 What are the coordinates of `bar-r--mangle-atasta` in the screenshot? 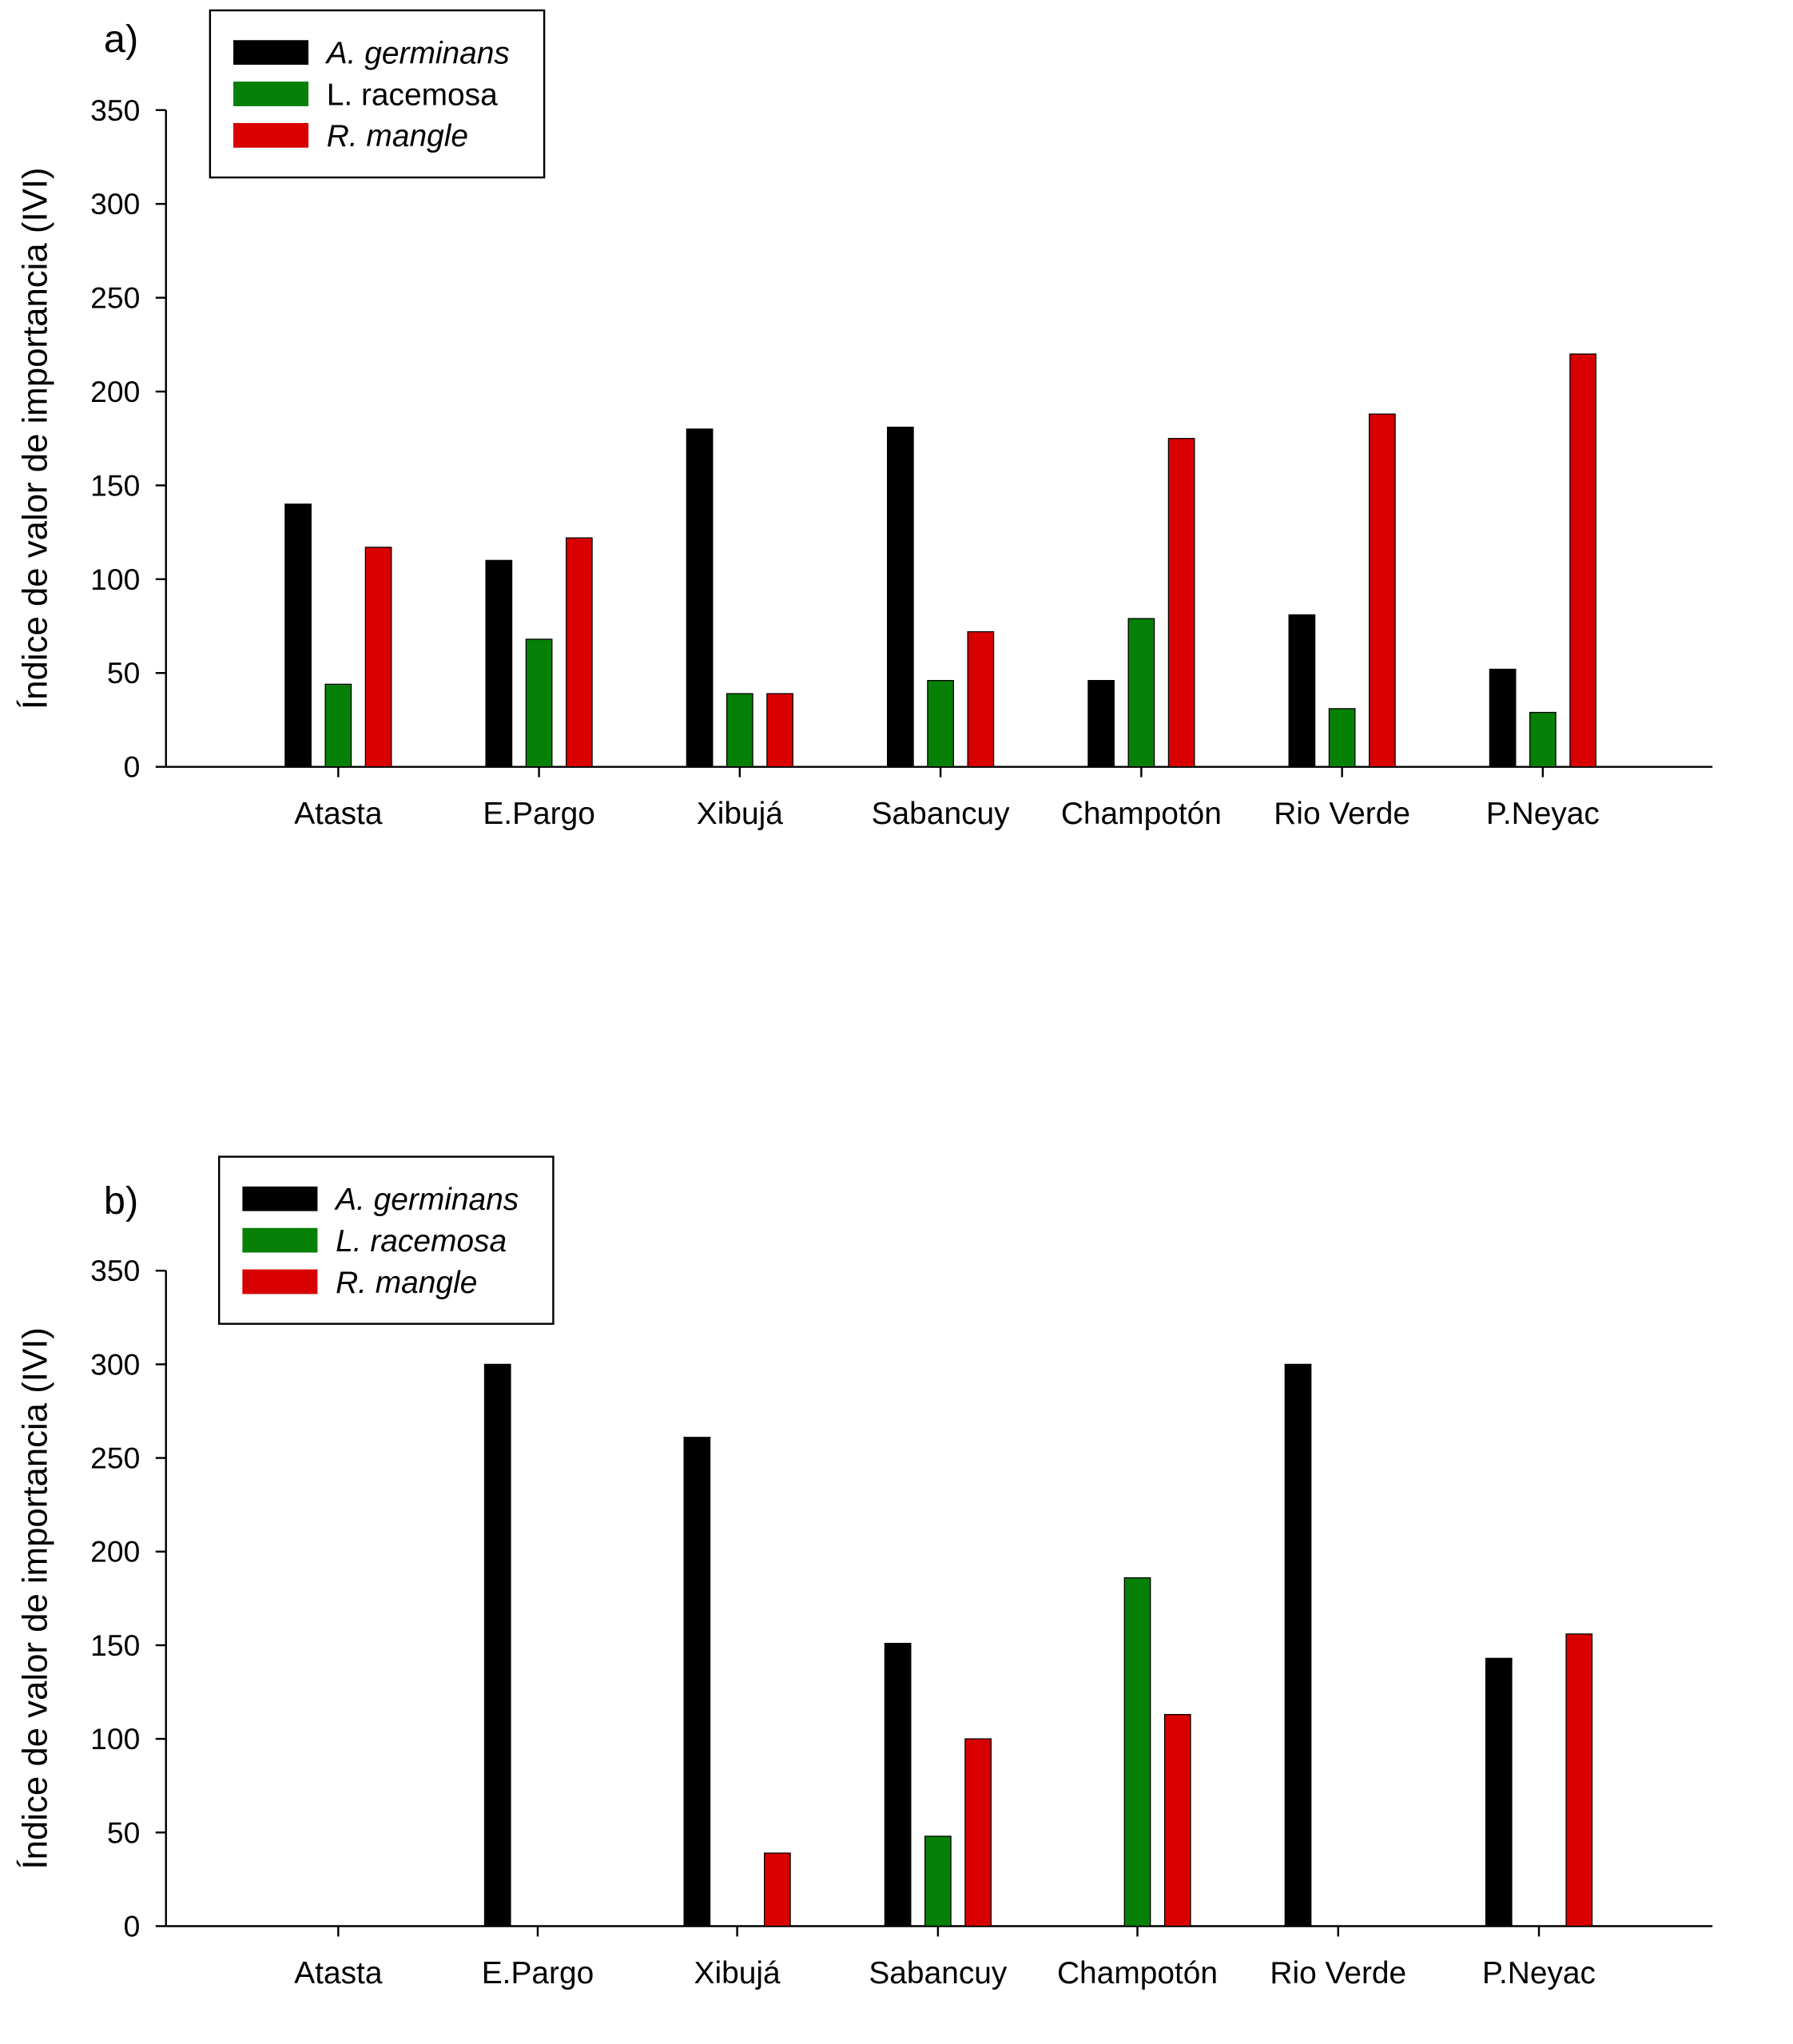 It's located at (378, 657).